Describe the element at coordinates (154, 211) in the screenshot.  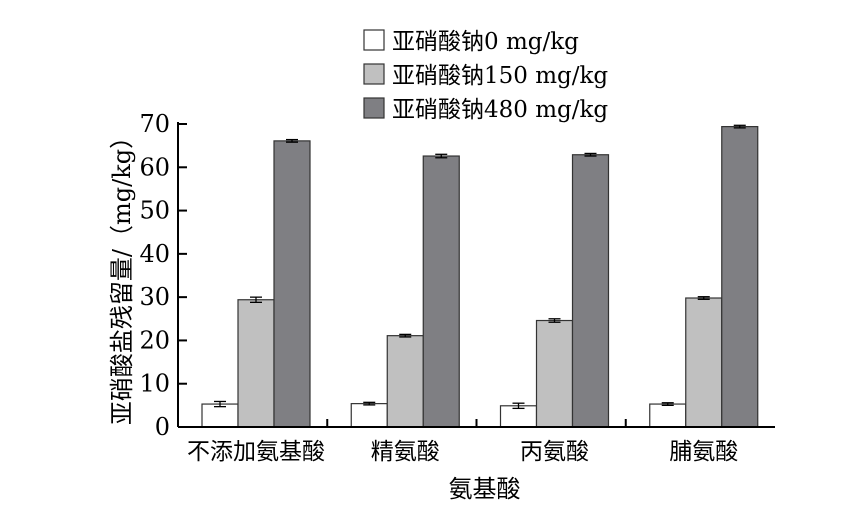
I see `y-tick-label: 50` at that location.